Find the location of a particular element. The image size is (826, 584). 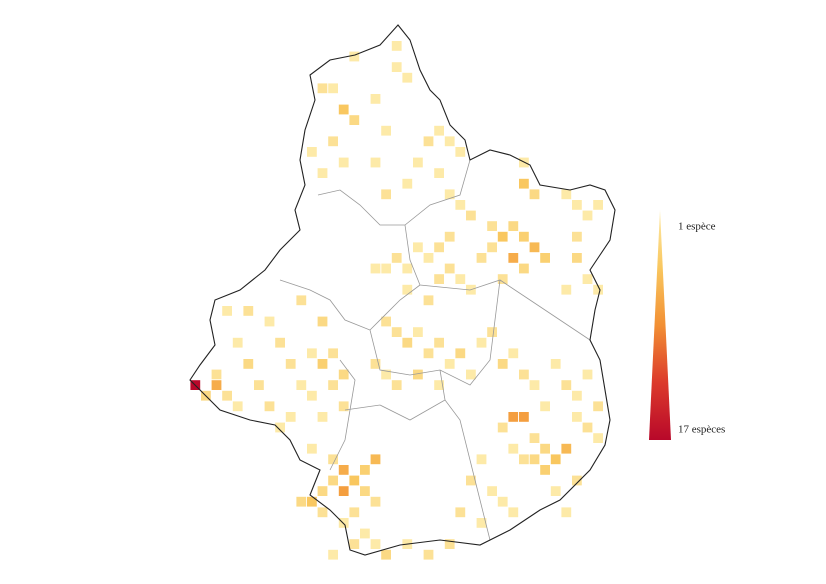

legend-ramp is located at coordinates (660, 325).